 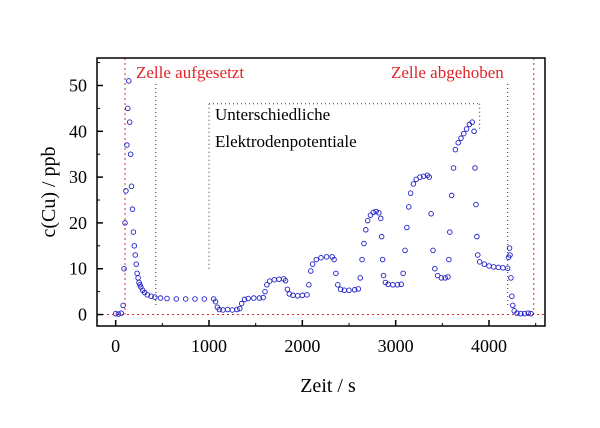 I want to click on y-axis-ticks: 0 10 20 30 40 50, so click(x=86, y=193).